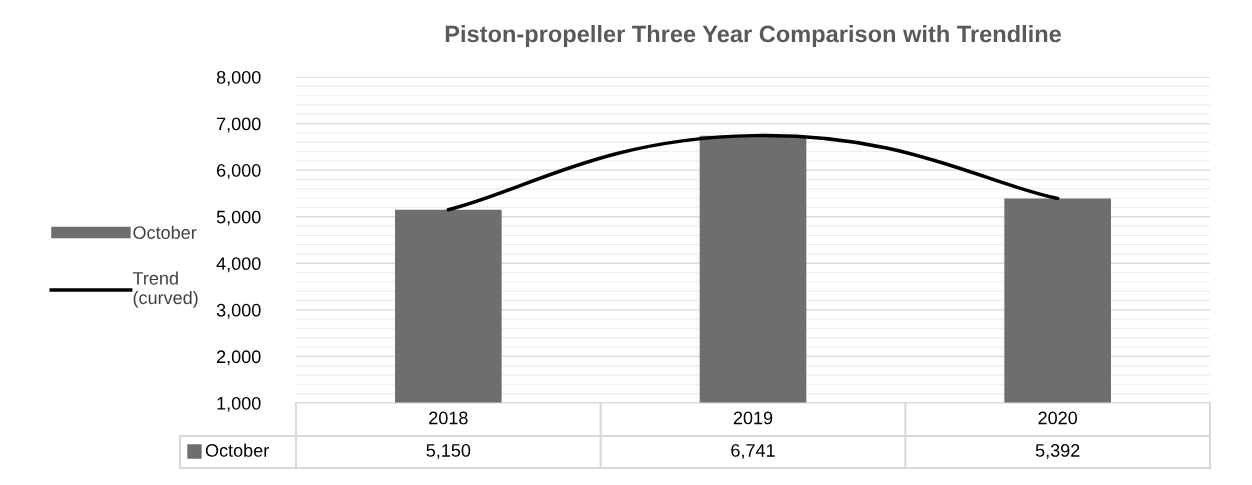  I want to click on chart-title: Piston-propeller Three Year Comparison with Trendline, so click(753, 36).